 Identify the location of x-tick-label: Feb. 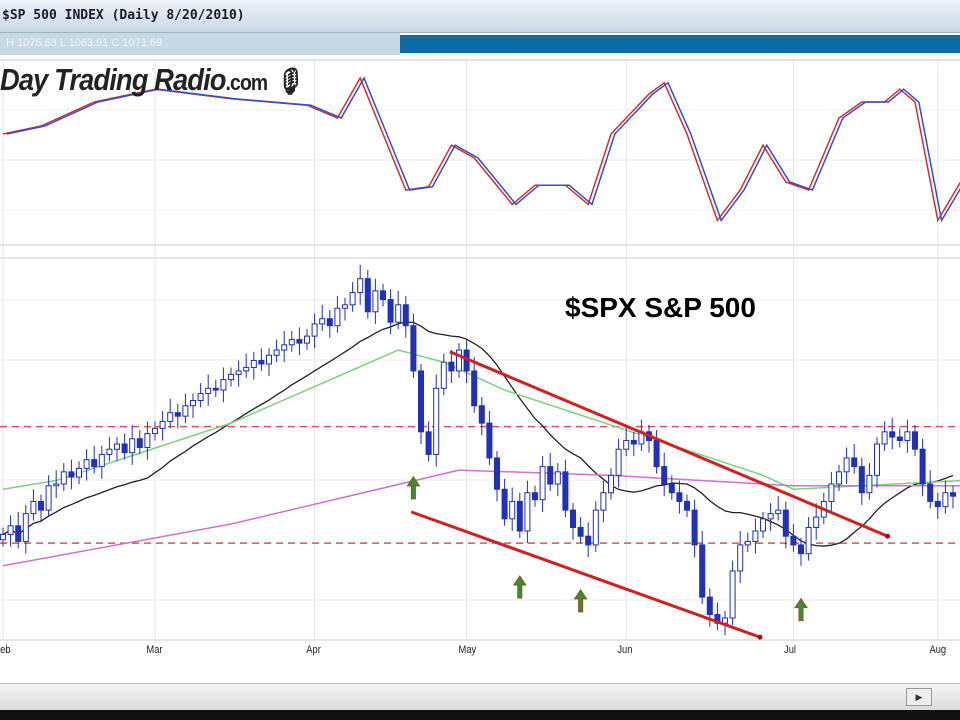
(5, 650).